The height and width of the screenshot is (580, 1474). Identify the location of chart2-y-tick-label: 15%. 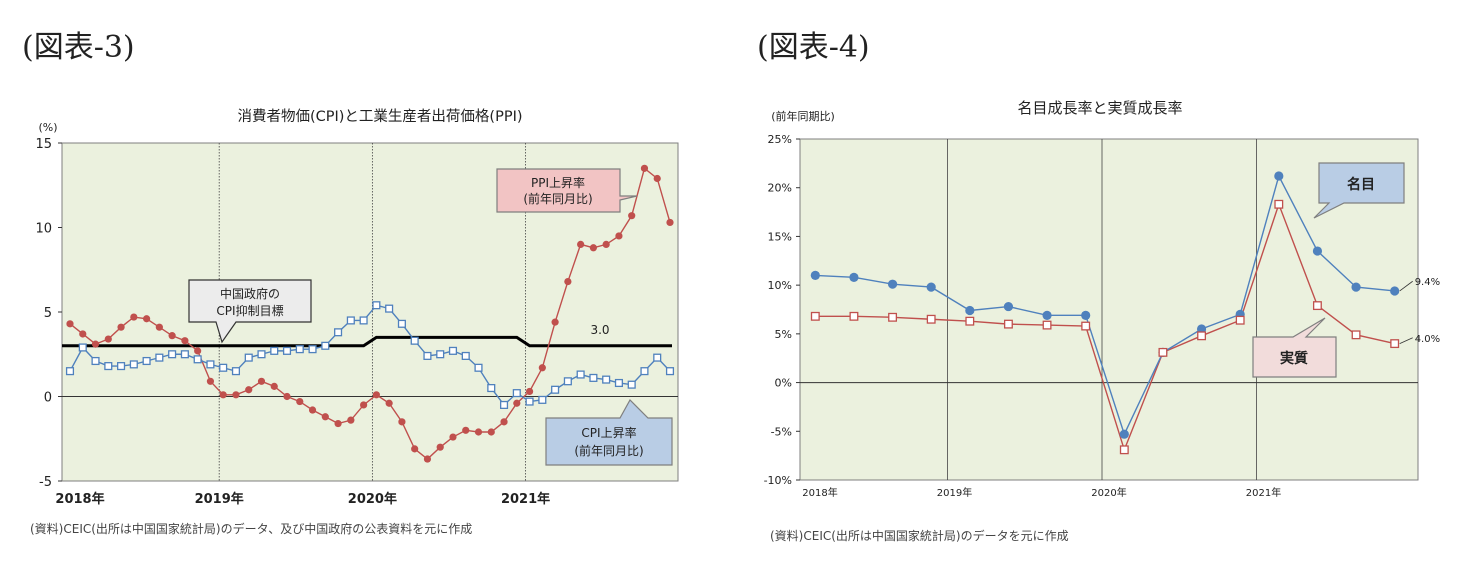
(780, 236).